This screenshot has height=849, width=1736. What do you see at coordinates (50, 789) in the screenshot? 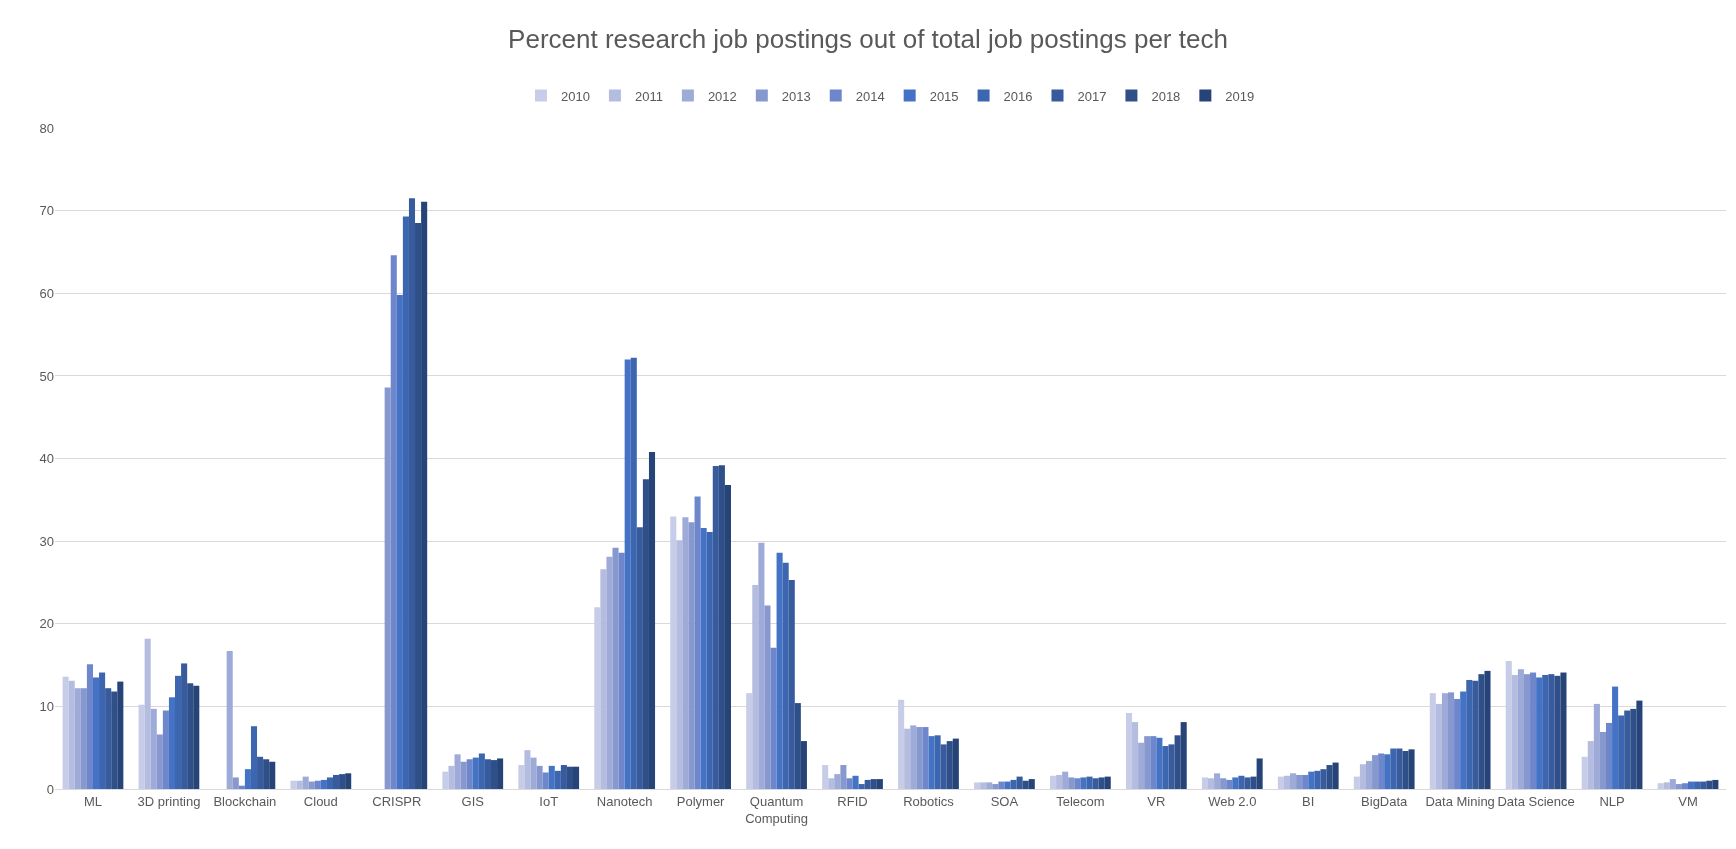
I see `y-tick-label: 0` at bounding box center [50, 789].